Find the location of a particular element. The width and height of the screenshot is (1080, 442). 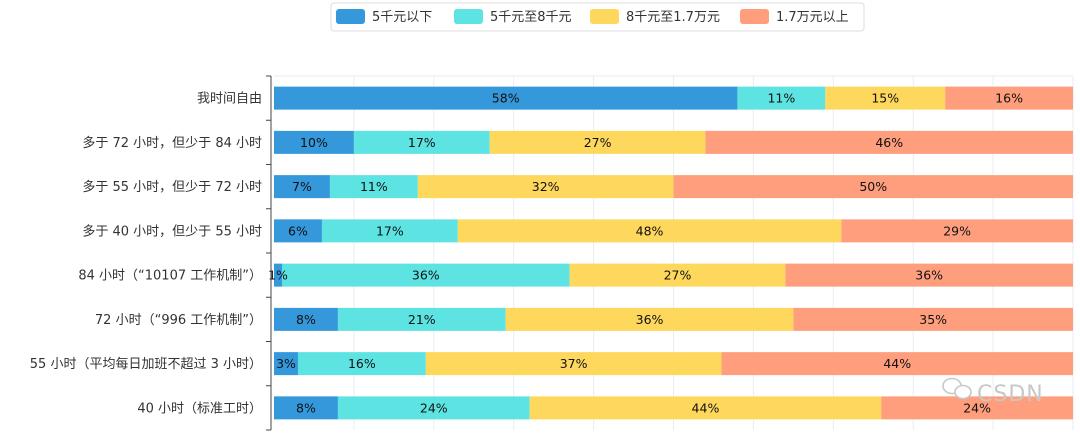

legend-label: 5千元至8千元 is located at coordinates (531, 17).